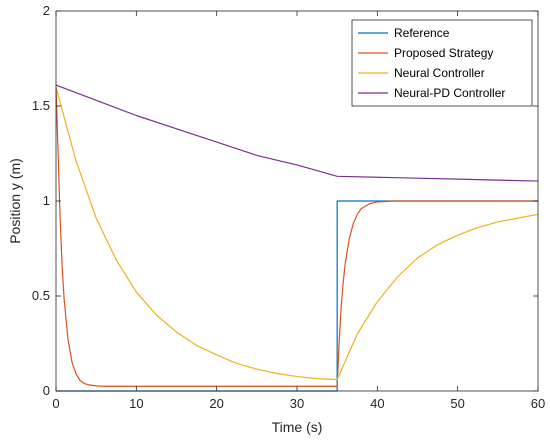  I want to click on legend-label-4: Neural-PD Controller, so click(449, 93).